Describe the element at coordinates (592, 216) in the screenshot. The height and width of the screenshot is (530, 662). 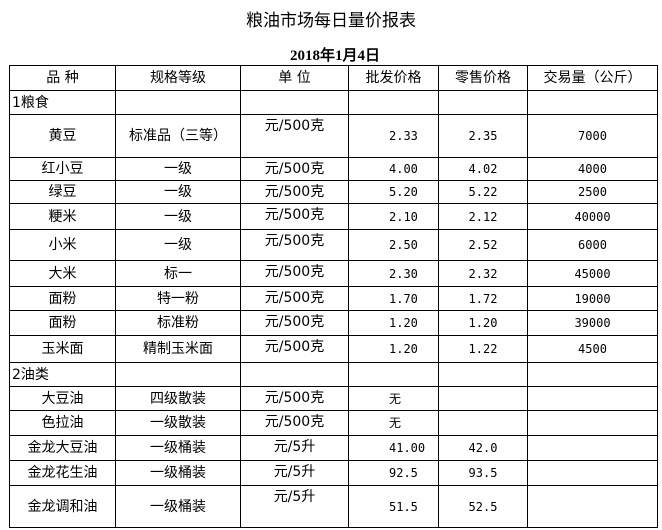
I see `trade-volume: 40000` at that location.